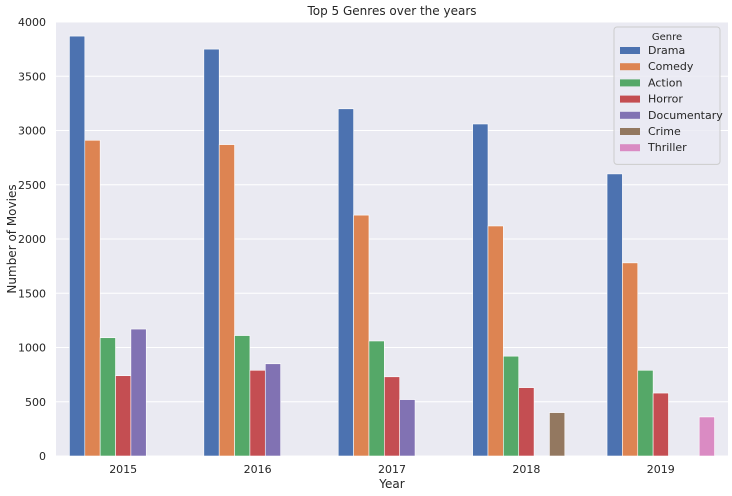 The width and height of the screenshot is (732, 496). Describe the element at coordinates (630, 359) in the screenshot. I see `bar-comedy-2019` at that location.